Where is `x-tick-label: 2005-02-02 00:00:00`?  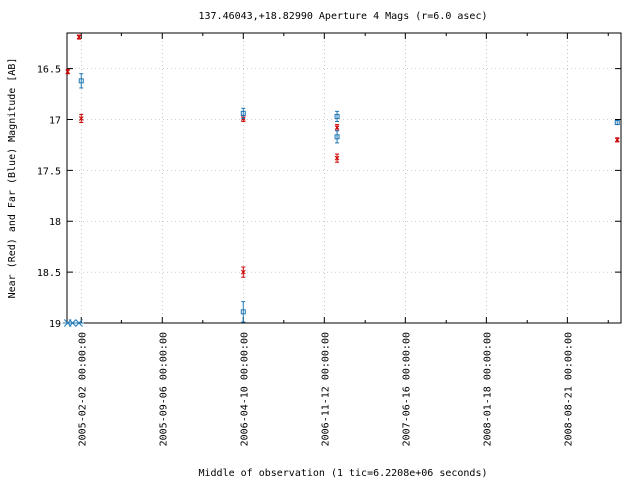
x-tick-label: 2005-02-02 00:00:00 is located at coordinates (82, 389).